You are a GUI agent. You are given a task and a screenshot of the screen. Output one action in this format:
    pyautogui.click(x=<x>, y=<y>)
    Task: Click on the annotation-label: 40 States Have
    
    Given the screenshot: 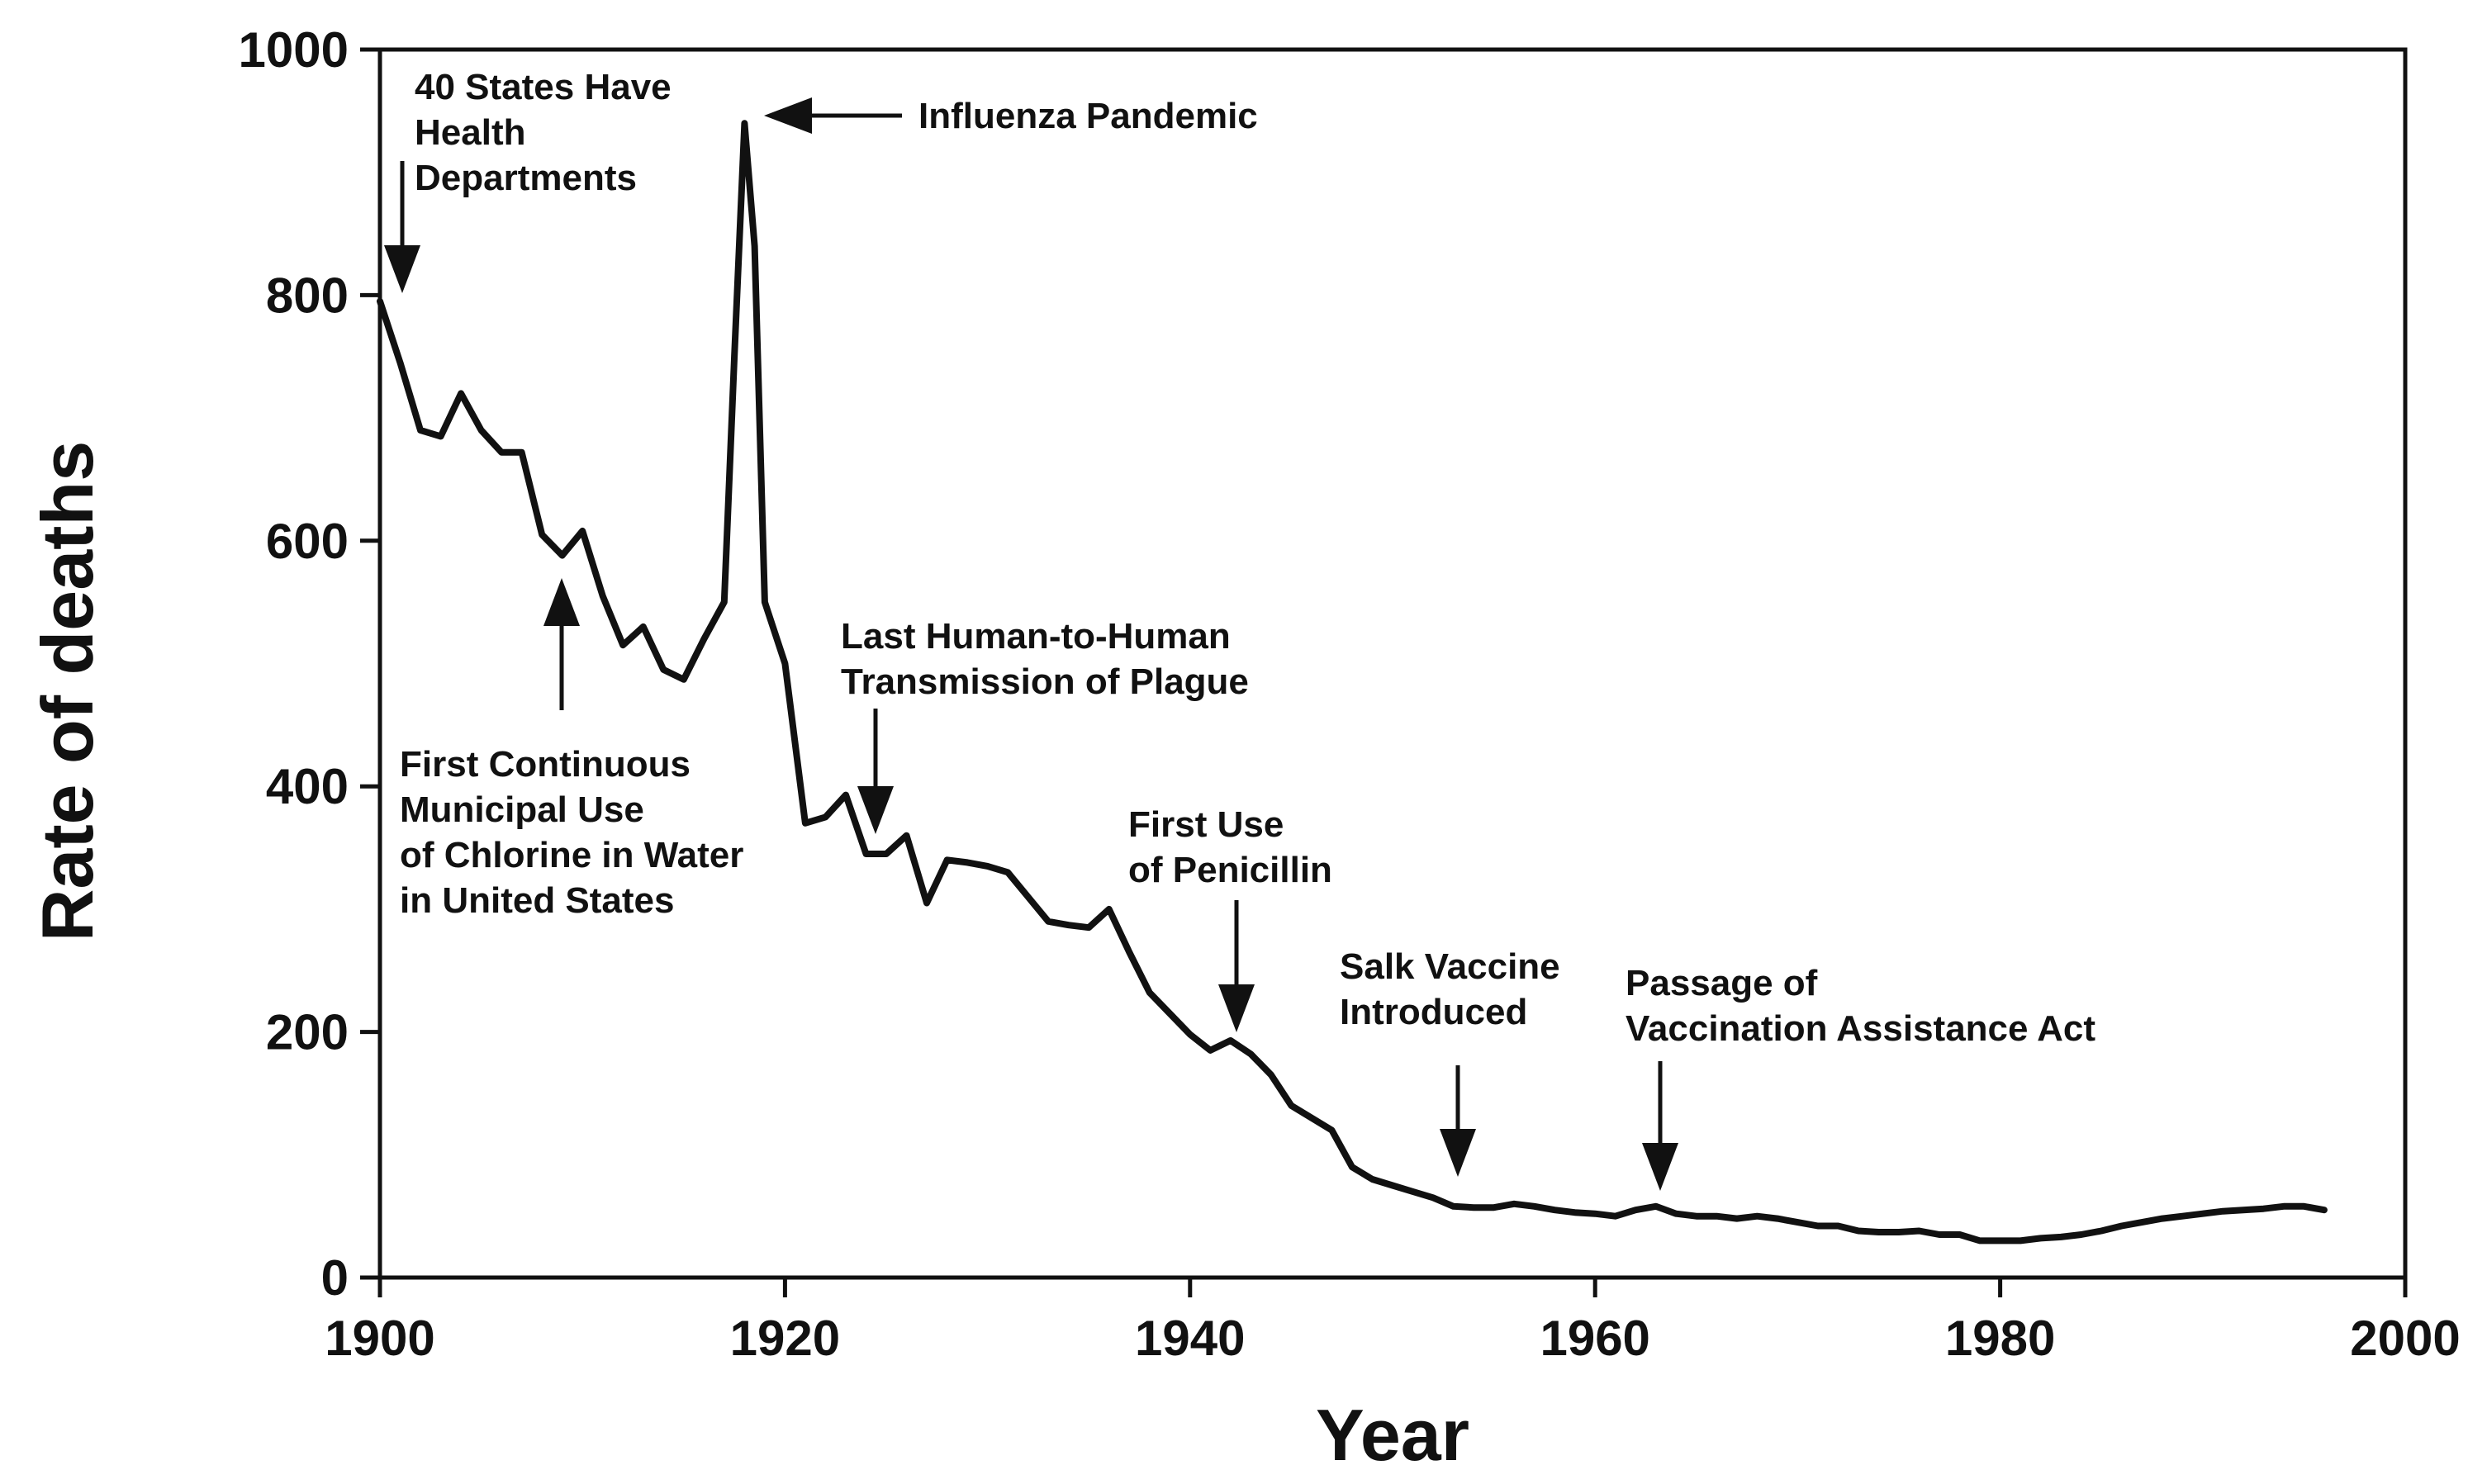 What is the action you would take?
    pyautogui.click(x=543, y=87)
    